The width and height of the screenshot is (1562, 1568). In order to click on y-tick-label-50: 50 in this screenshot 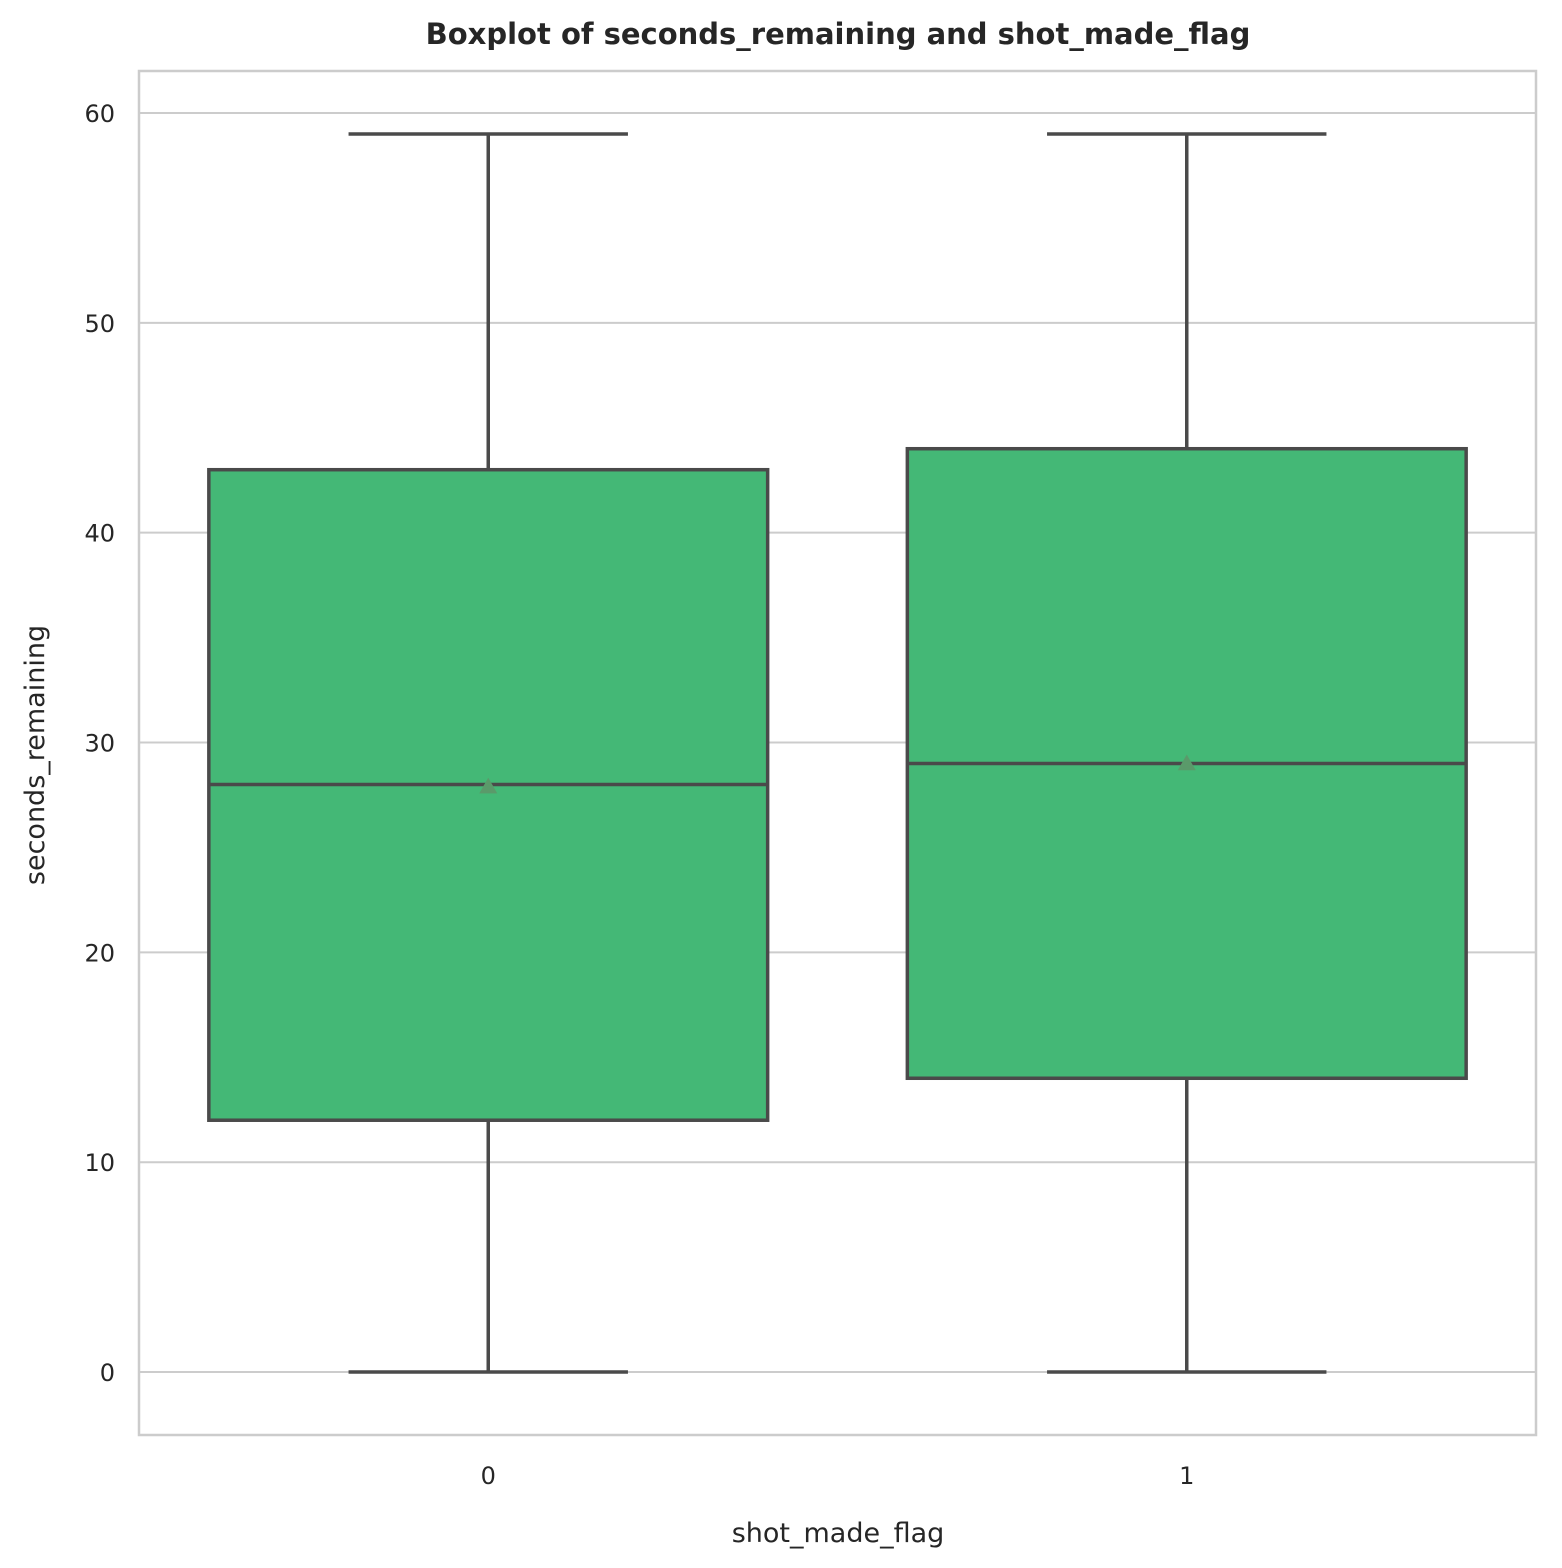, I will do `click(99, 324)`.